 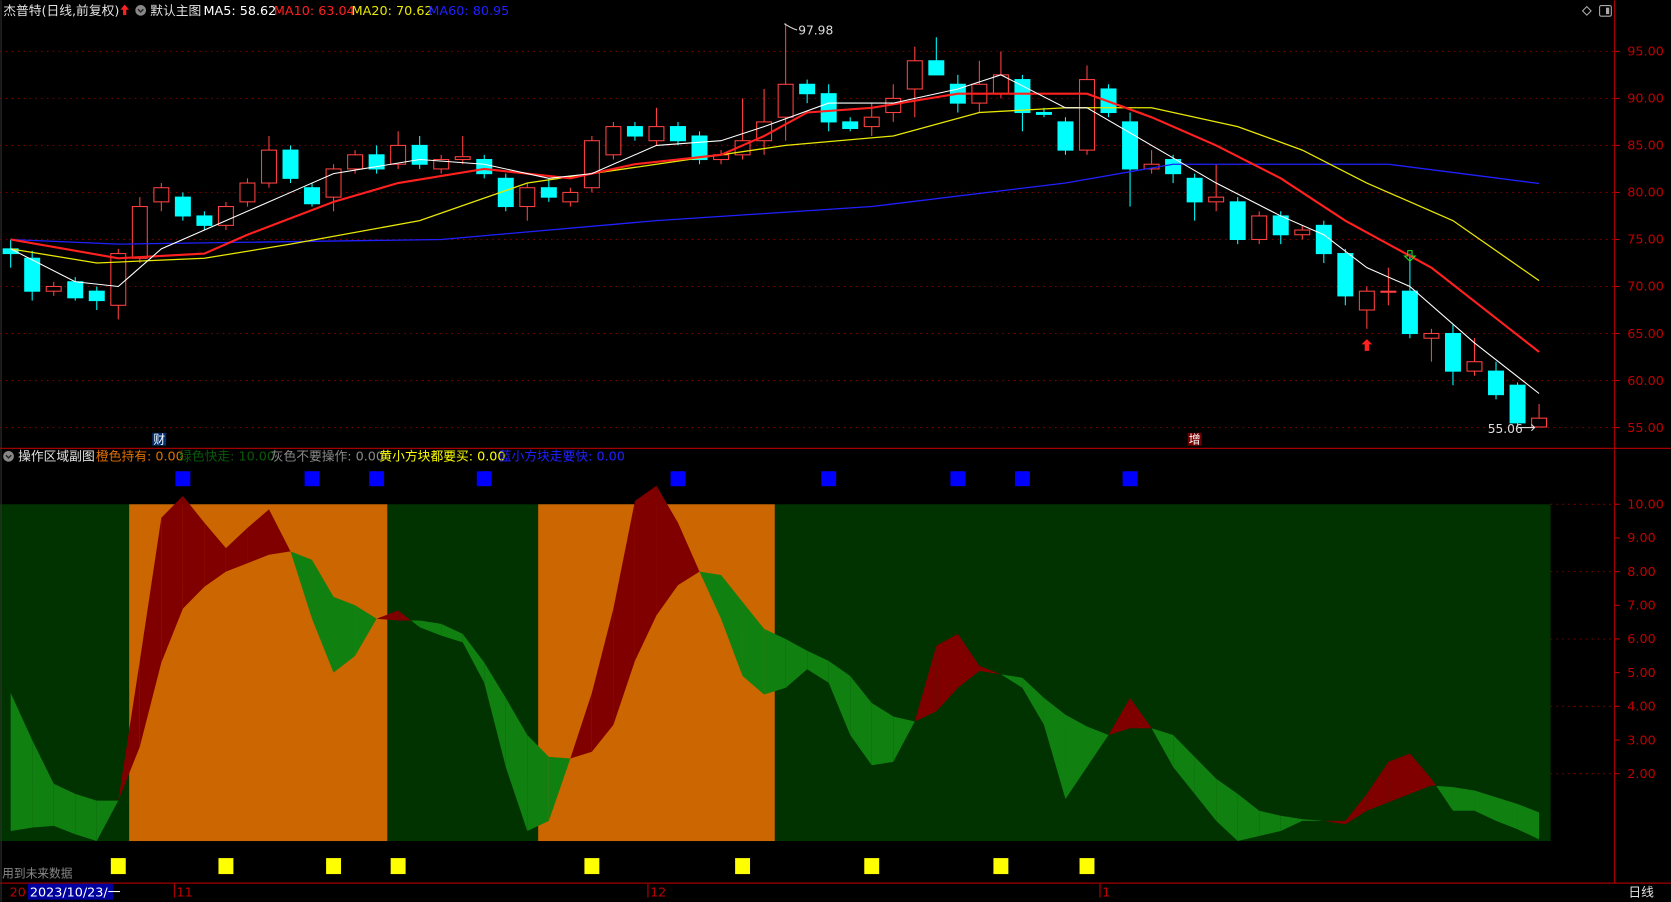 What do you see at coordinates (1645, 99) in the screenshot?
I see `price-tick-label: 90.00` at bounding box center [1645, 99].